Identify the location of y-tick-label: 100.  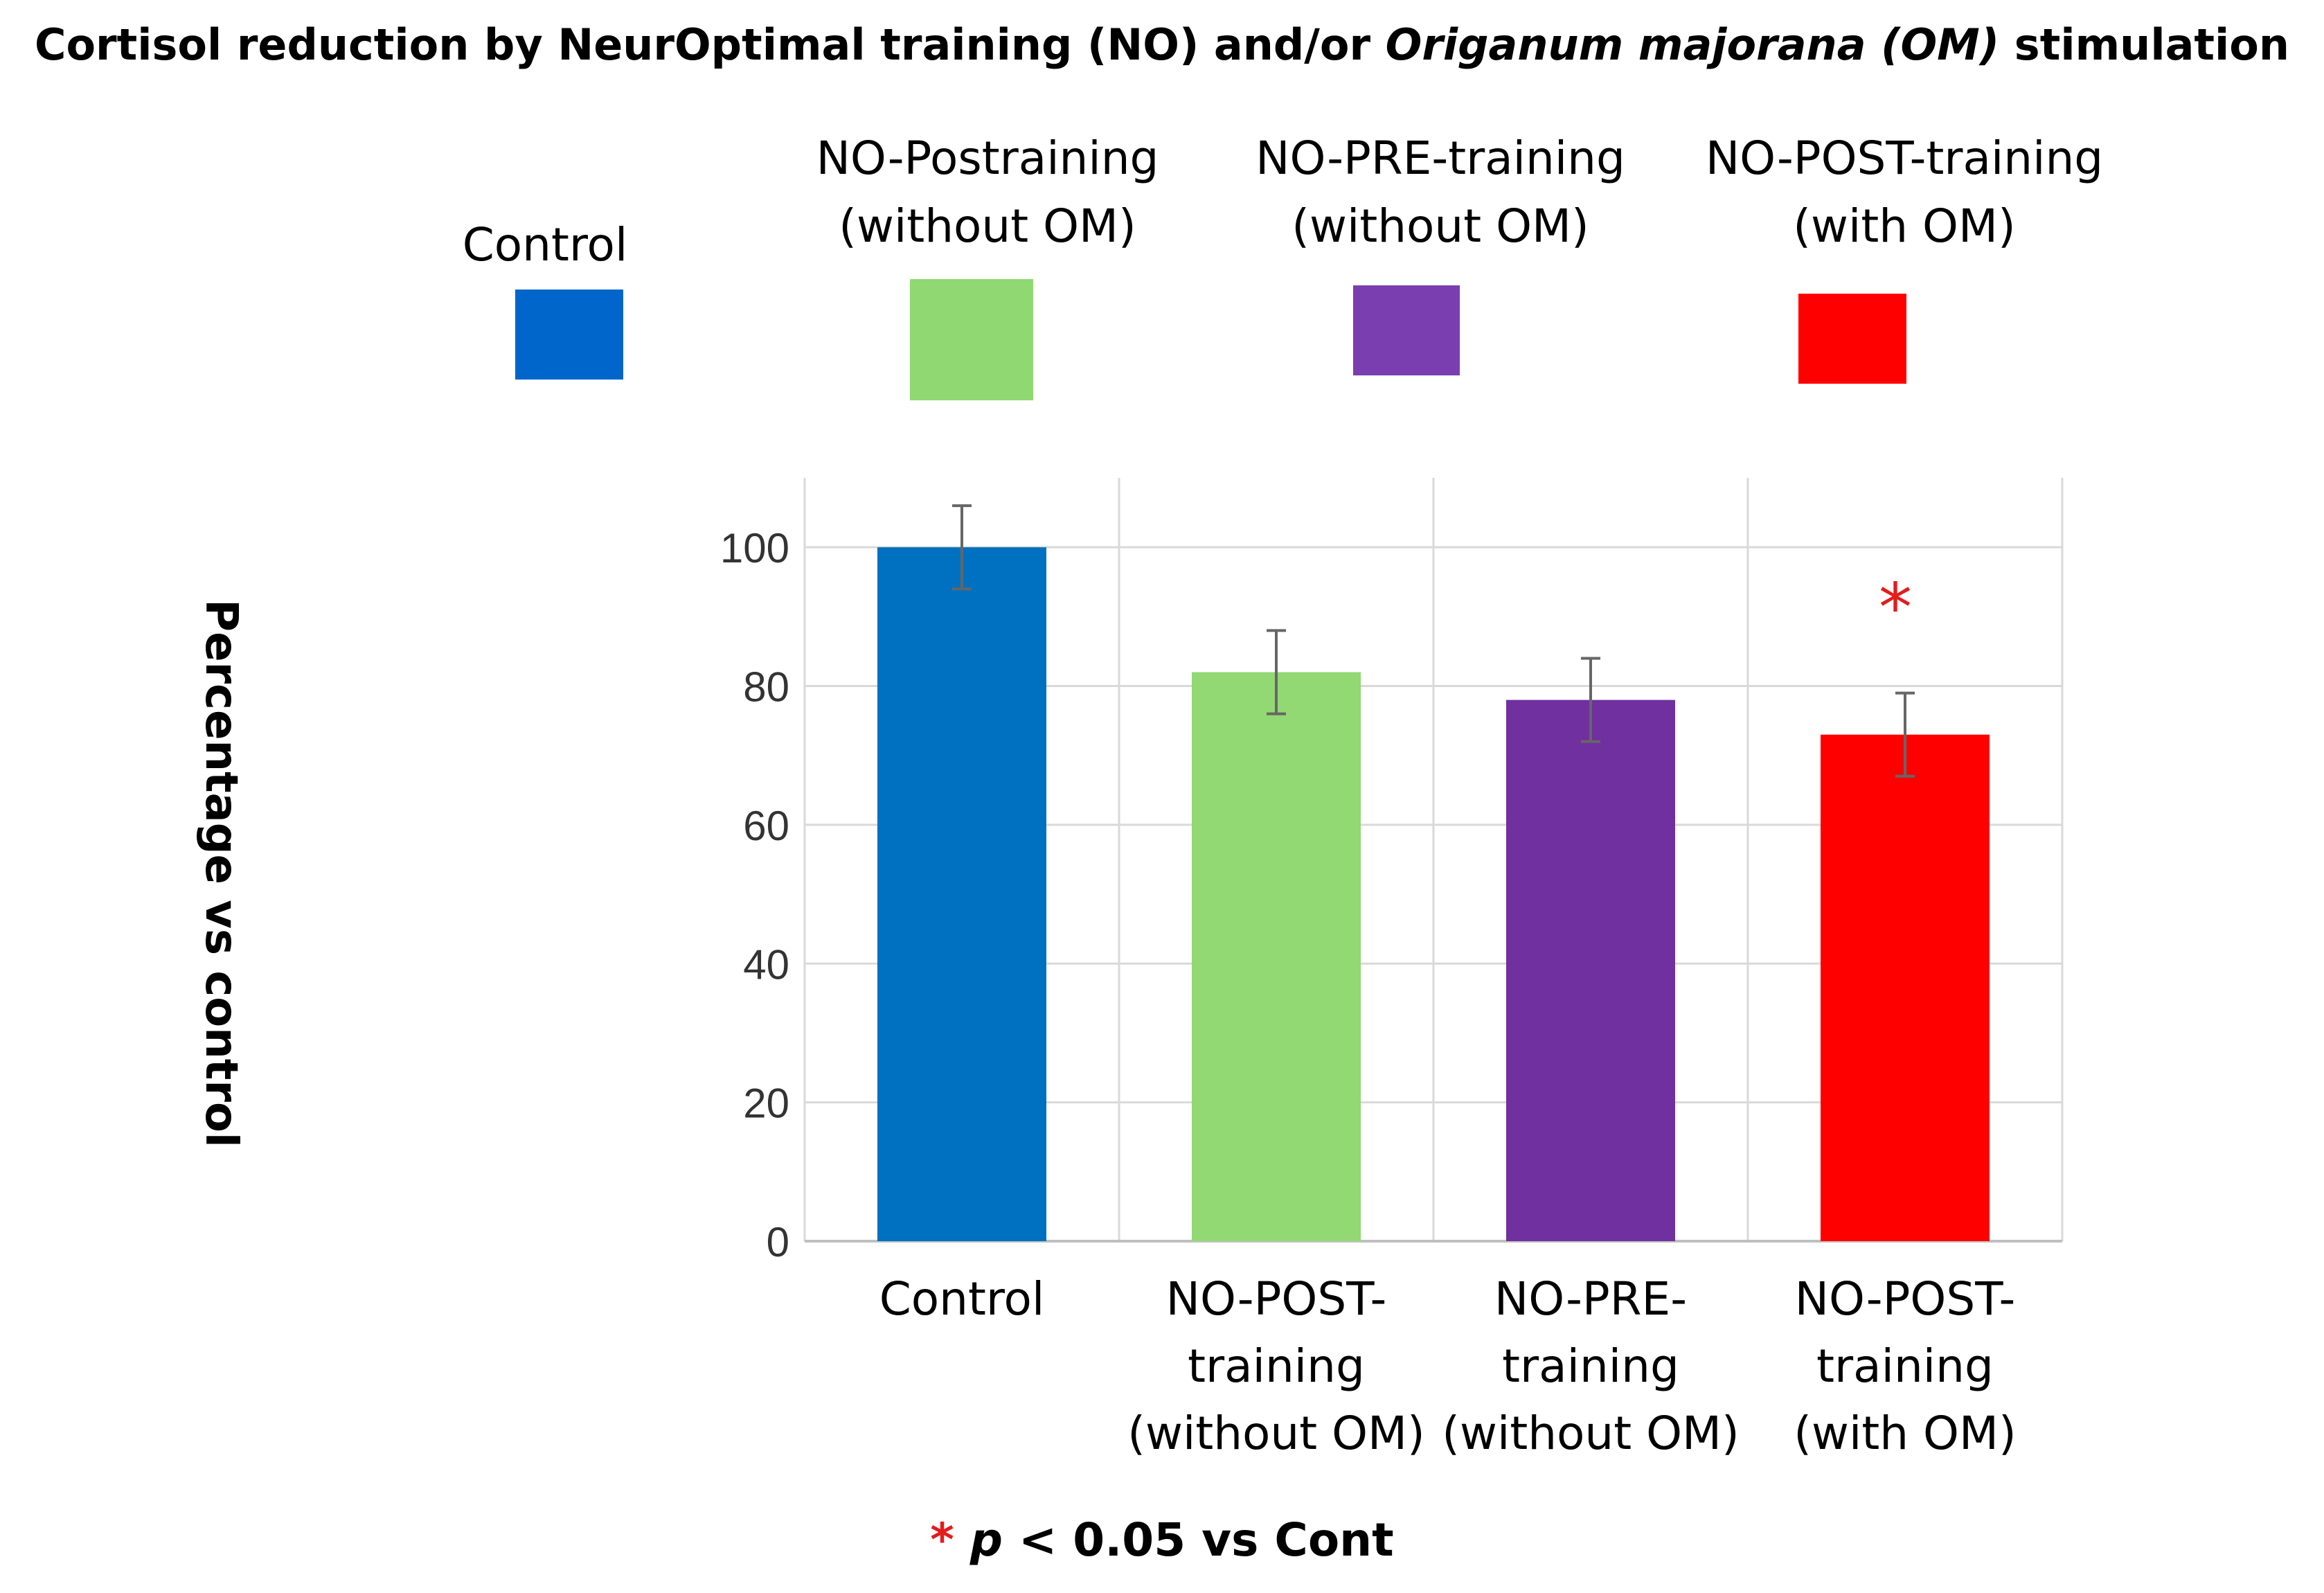
(754, 548).